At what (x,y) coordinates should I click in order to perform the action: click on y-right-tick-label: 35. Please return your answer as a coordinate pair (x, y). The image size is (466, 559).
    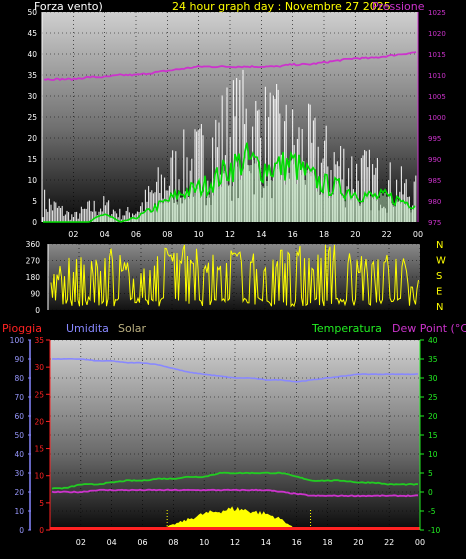
    Looking at the image, I should click on (433, 359).